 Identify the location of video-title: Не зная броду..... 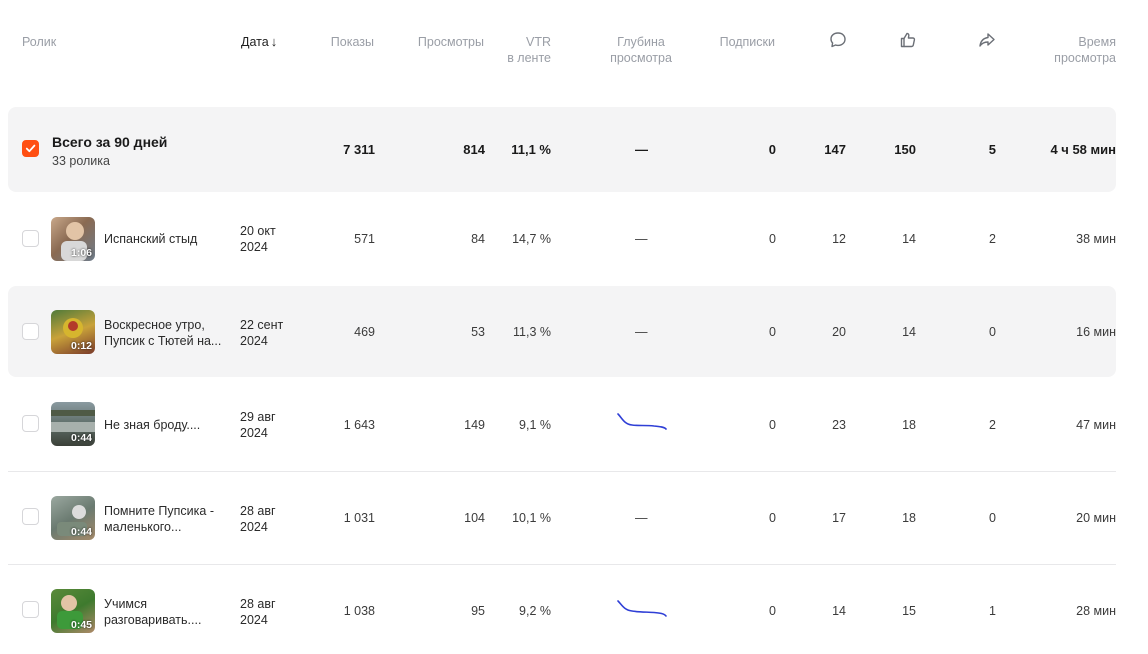
(152, 425).